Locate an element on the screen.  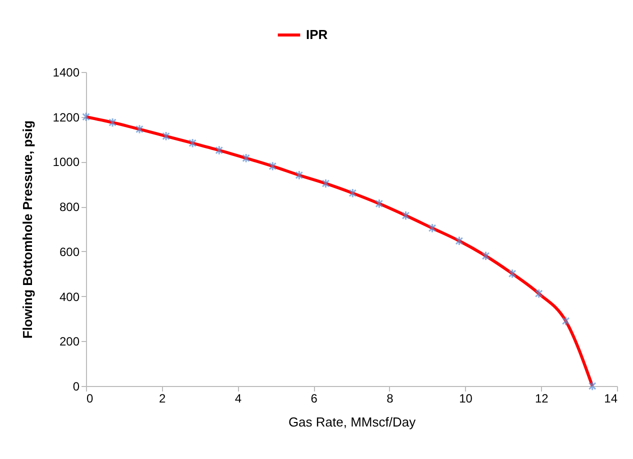
y-tick-label: 200 is located at coordinates (69, 341).